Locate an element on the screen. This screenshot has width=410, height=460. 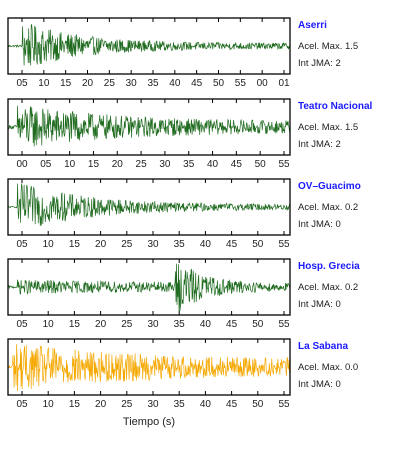
station-info-2: Teatro Nacional Acel. Max. 1.5 Int JMA: 2 is located at coordinates (353, 125).